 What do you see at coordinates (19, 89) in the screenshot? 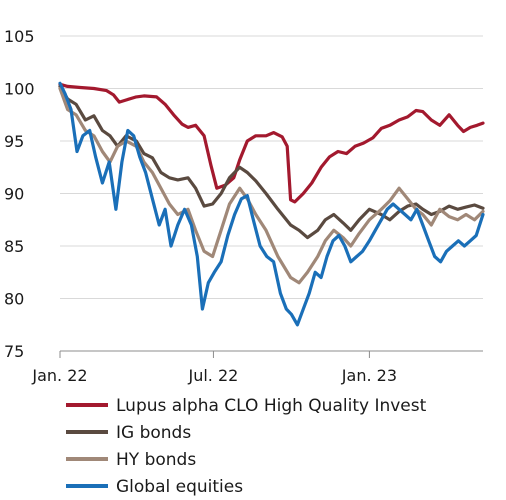
I see `y-tick-label: 100` at bounding box center [19, 89].